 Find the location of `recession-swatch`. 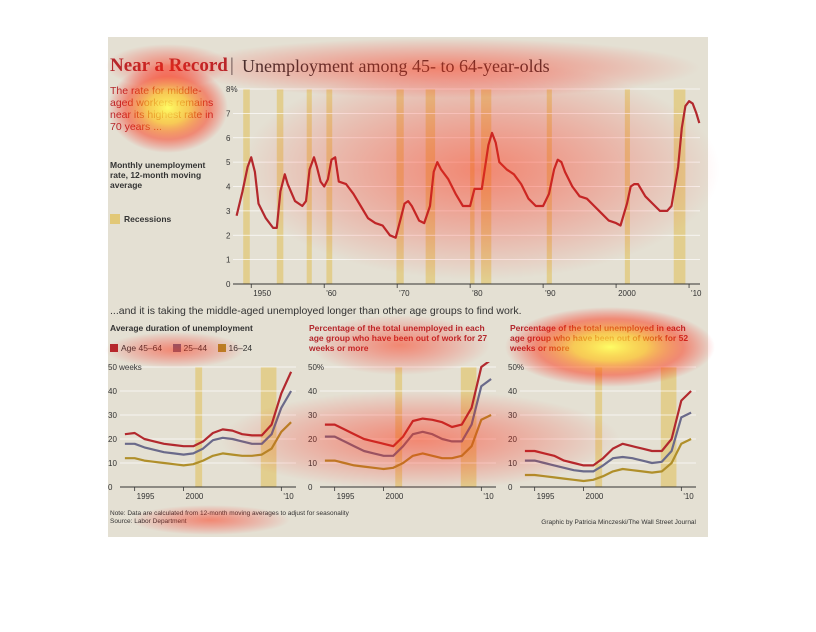

recession-swatch is located at coordinates (115, 219).